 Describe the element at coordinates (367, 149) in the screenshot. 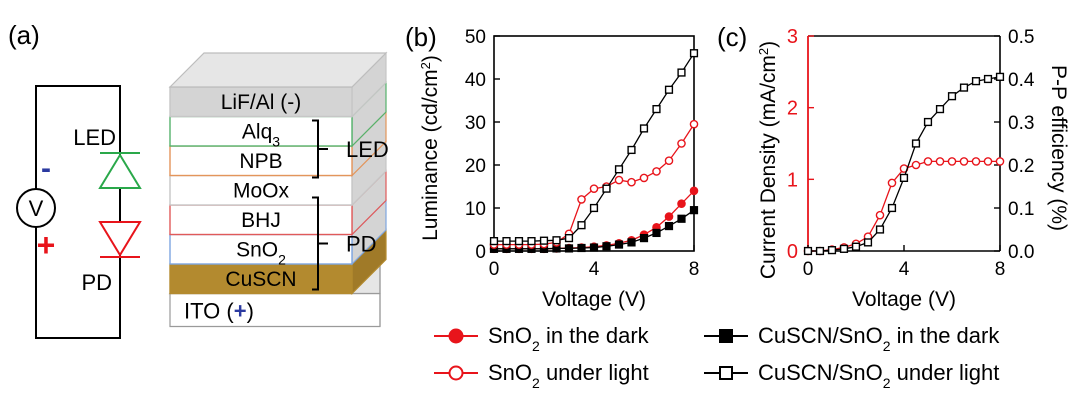

I see `led-bracket-label: LED` at that location.